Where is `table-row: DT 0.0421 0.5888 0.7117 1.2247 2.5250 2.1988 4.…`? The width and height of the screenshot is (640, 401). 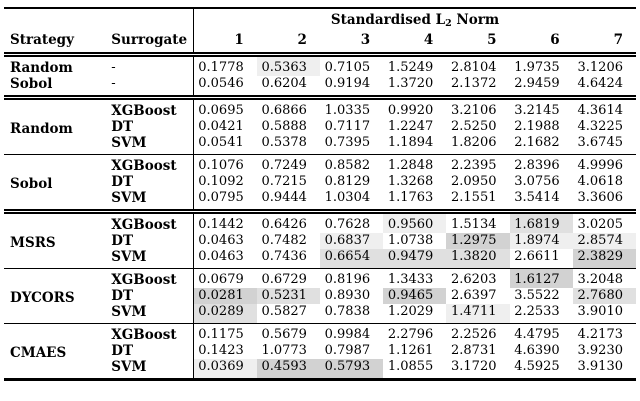
table-row: DT 0.0421 0.5888 0.7117 1.2247 2.5250 2.1988 4.… is located at coordinates (320, 127).